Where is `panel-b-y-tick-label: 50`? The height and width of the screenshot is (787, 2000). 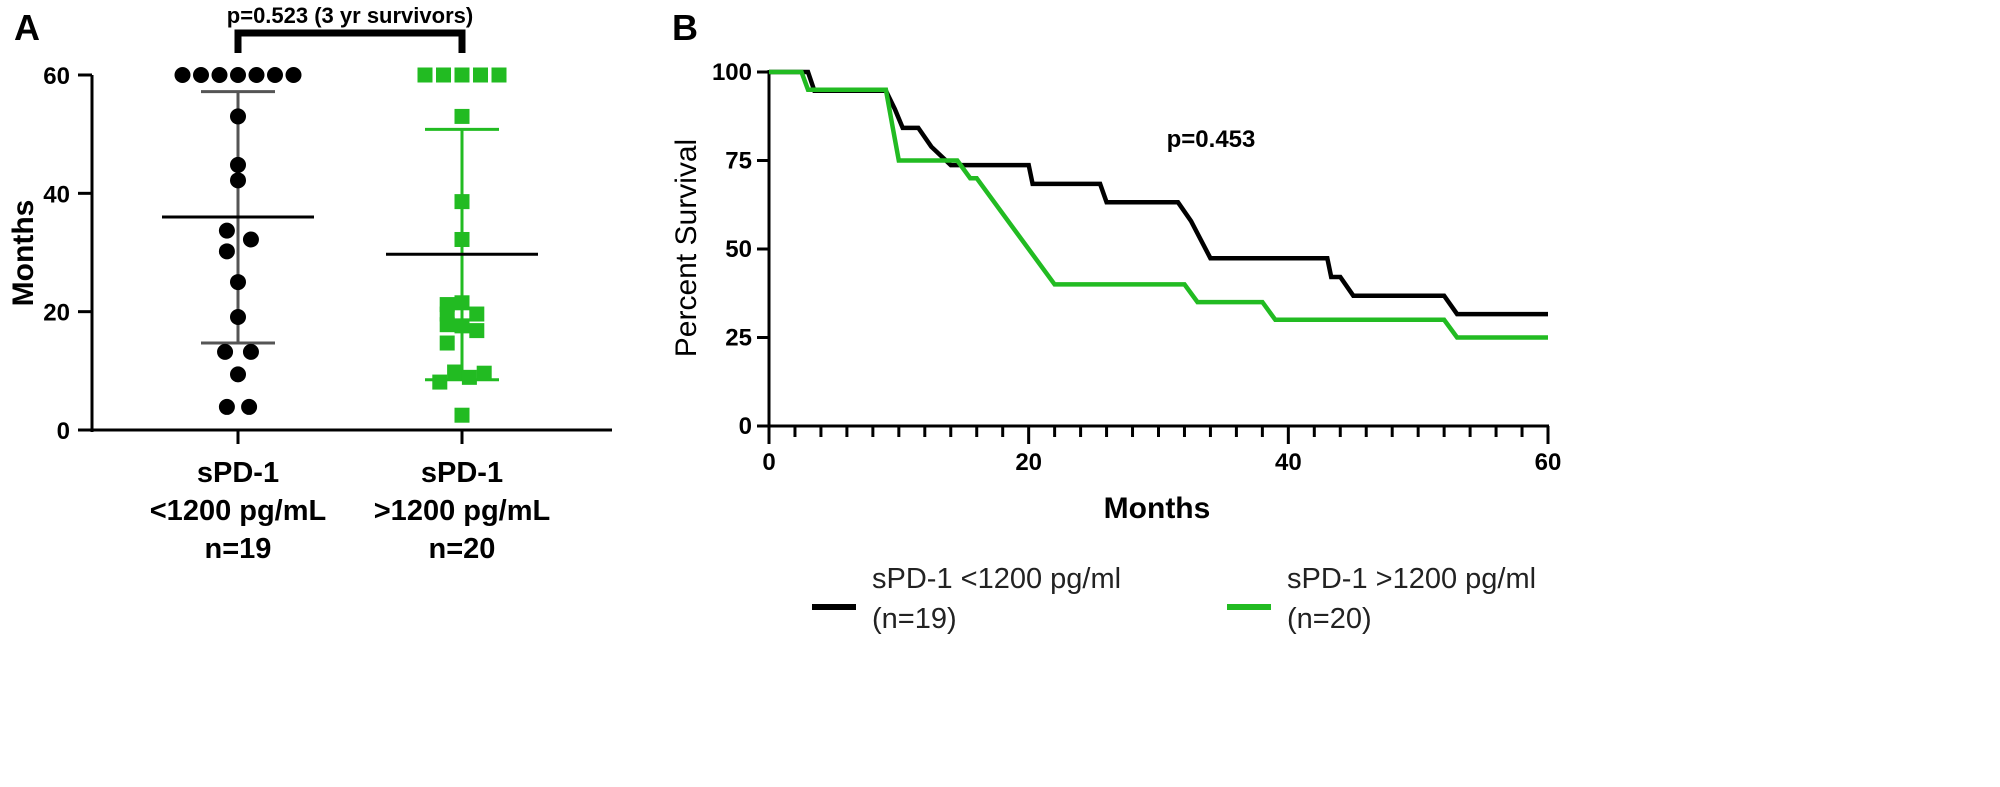
panel-b-y-tick-label: 50 is located at coordinates (738, 249).